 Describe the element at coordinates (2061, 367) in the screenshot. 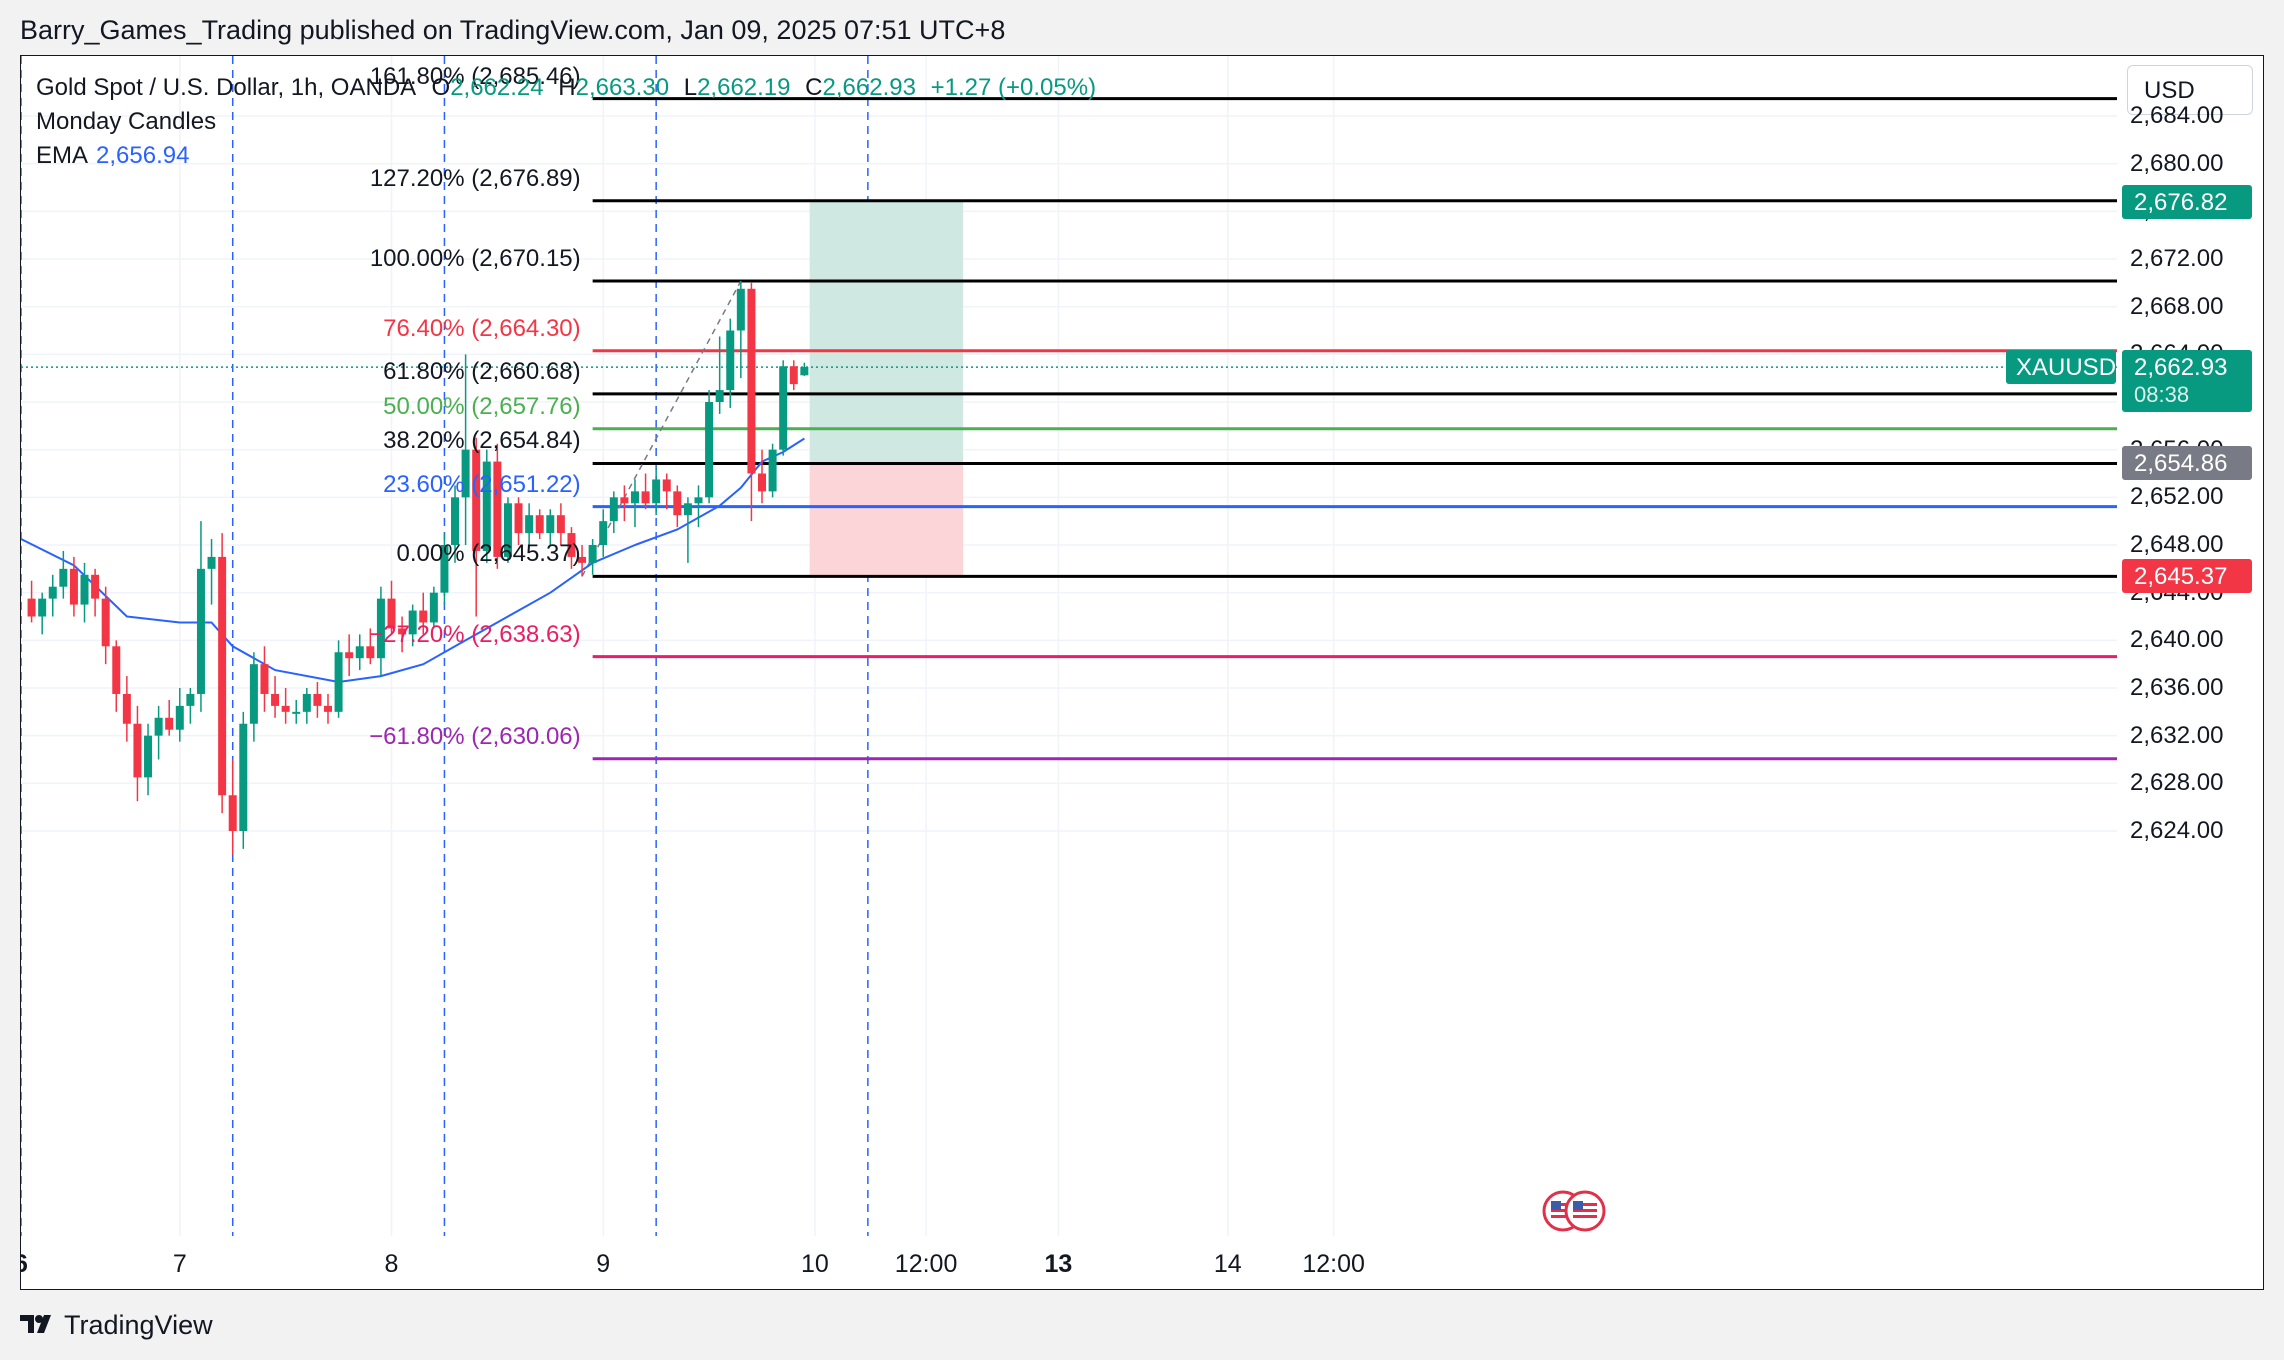

I see `symbol-price-tag: XAUUSD` at that location.